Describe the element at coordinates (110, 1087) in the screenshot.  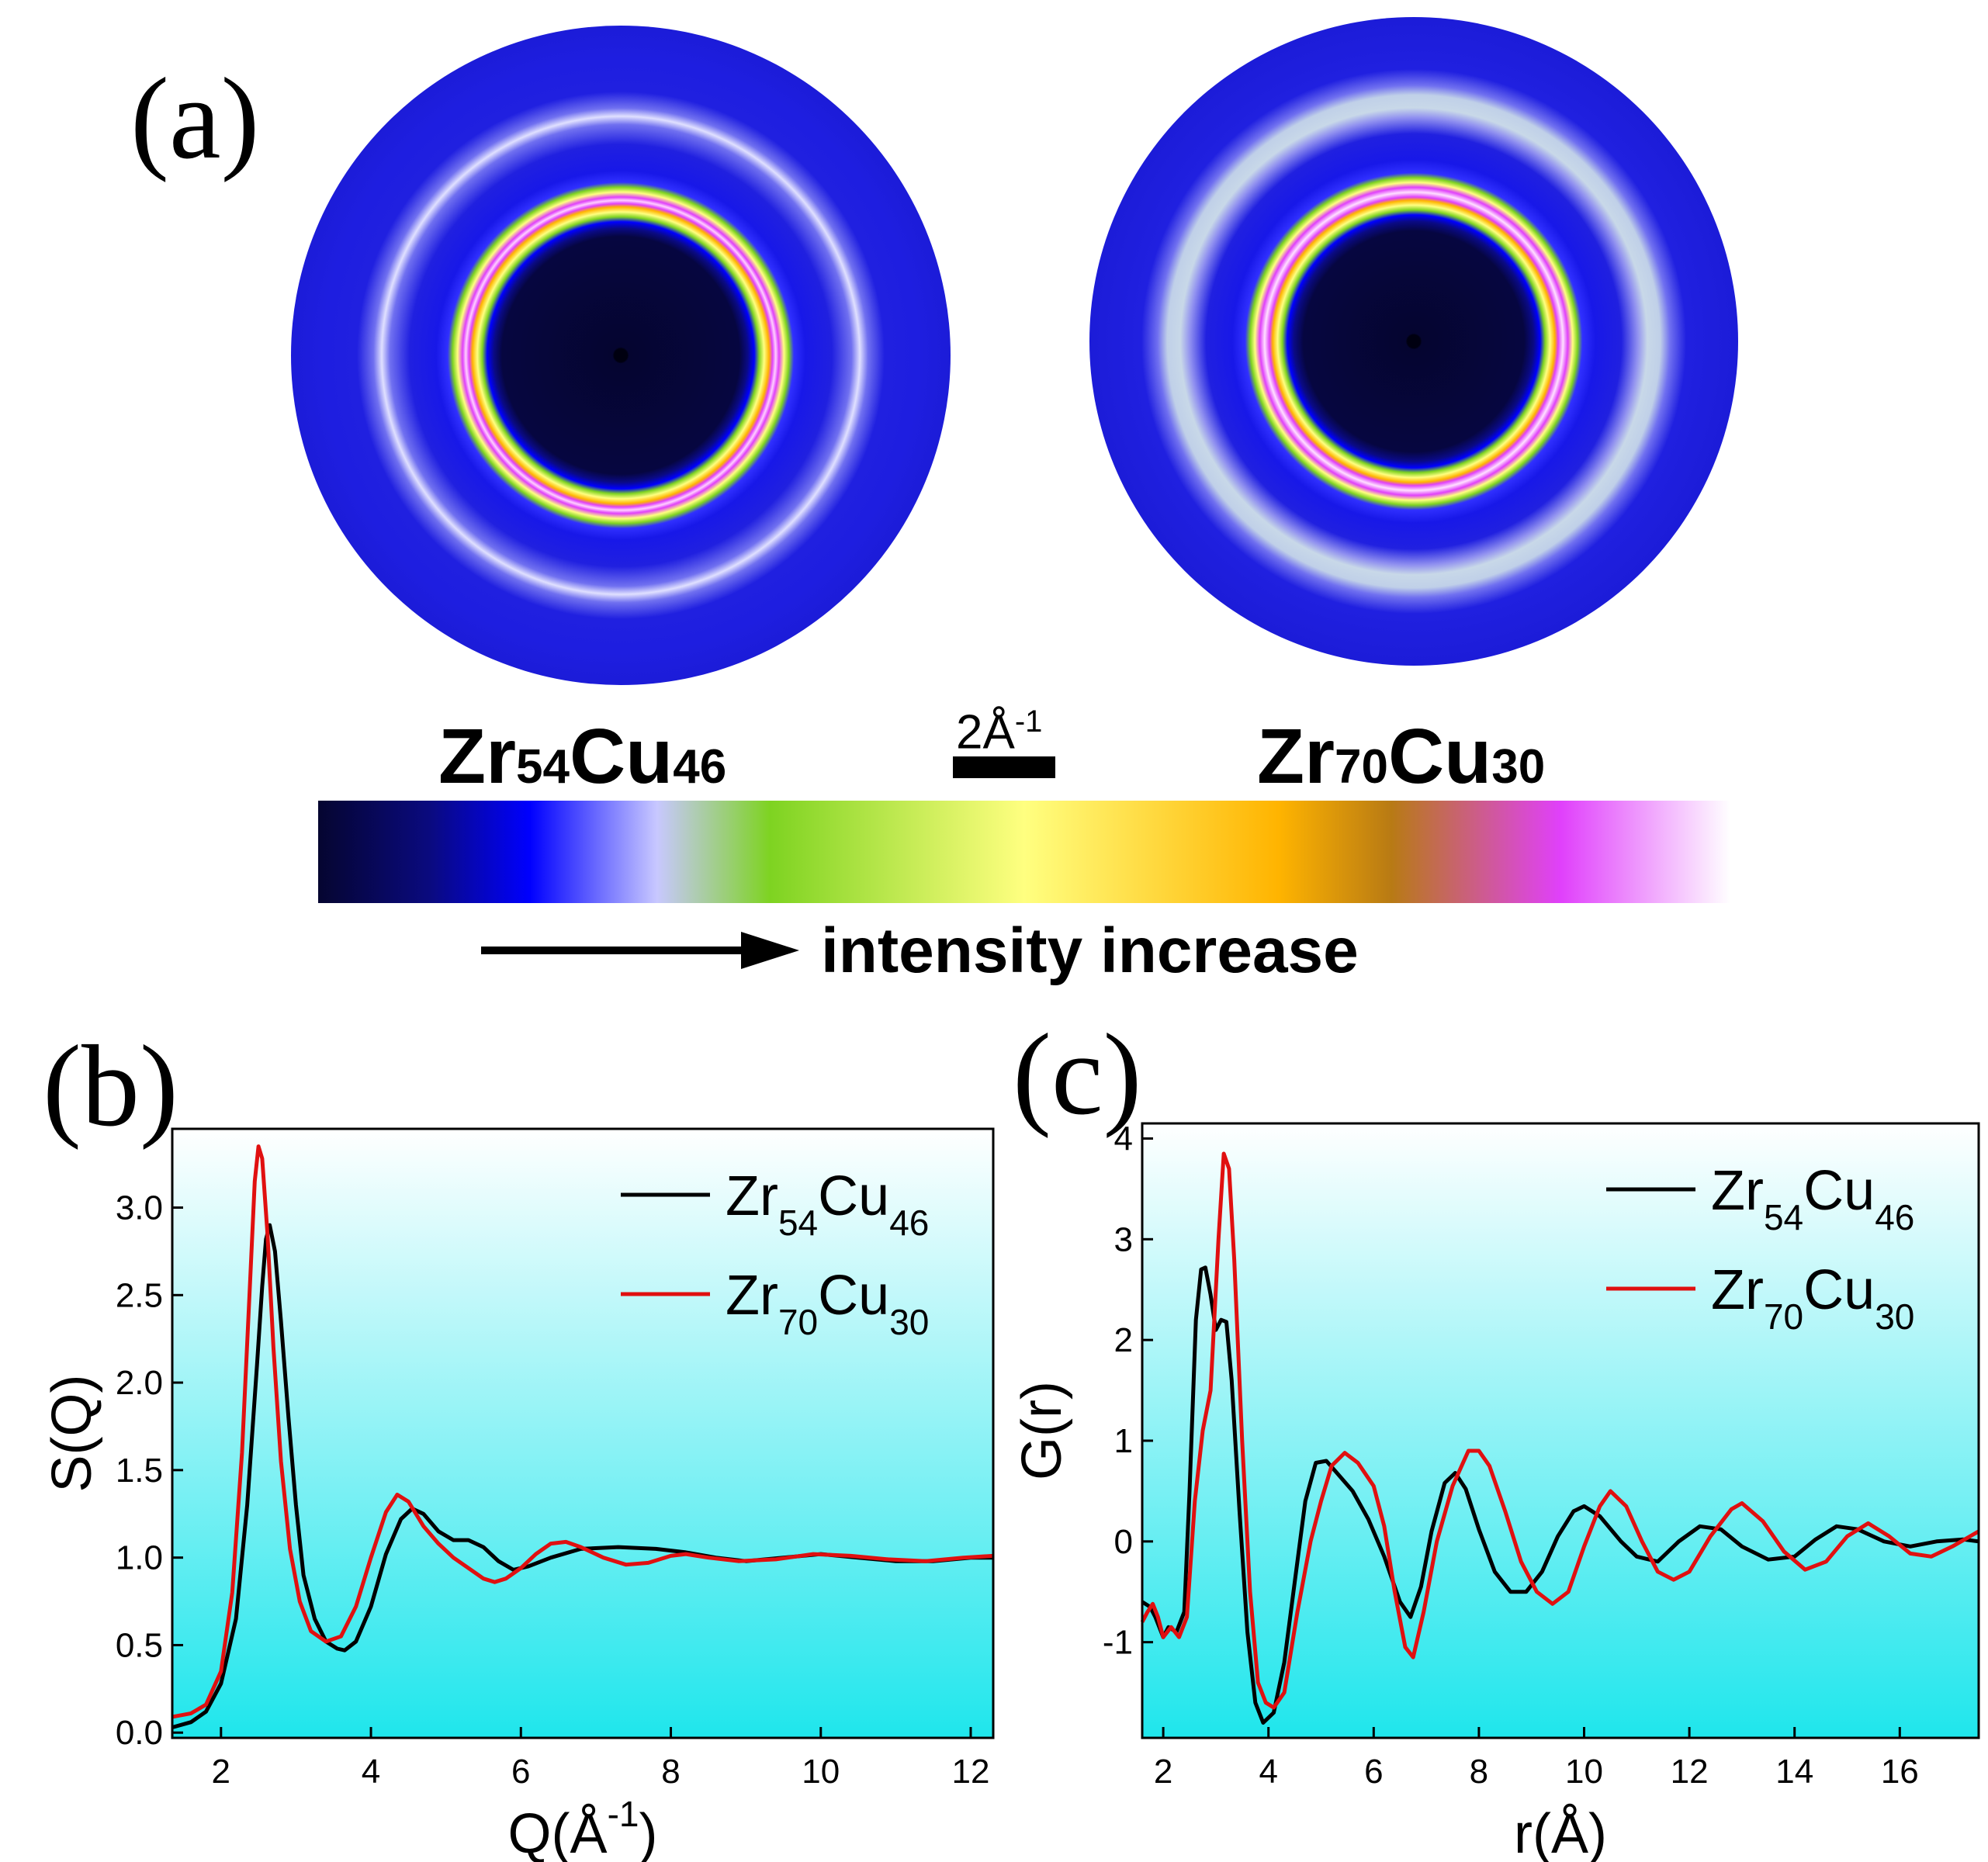
I see `panel-b-label: (b)` at that location.